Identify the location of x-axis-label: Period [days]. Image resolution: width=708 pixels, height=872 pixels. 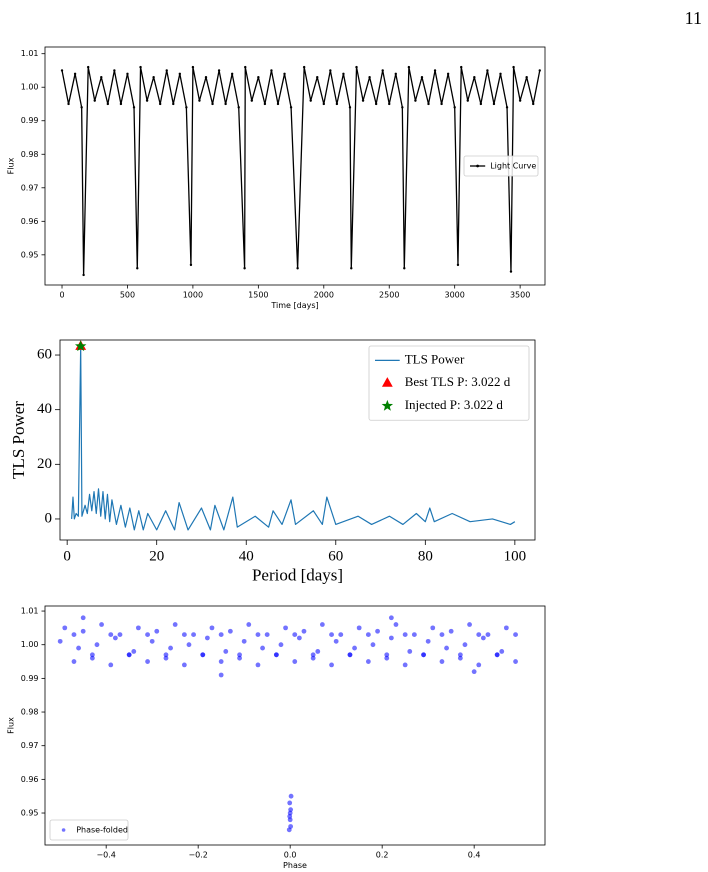
(297, 574).